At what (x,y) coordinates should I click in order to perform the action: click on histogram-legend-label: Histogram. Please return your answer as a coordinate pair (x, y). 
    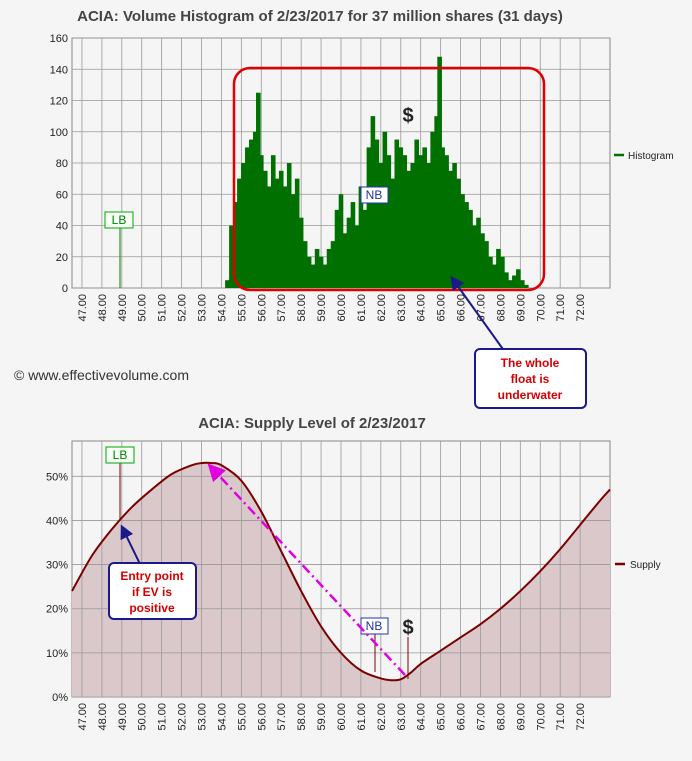
    Looking at the image, I should click on (651, 156).